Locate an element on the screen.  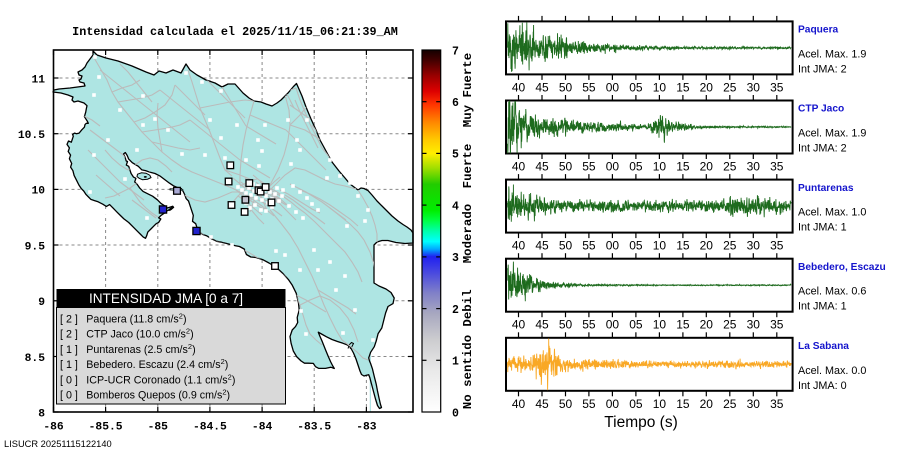
svg-text: [ 2 ] is located at coordinates (69, 320).